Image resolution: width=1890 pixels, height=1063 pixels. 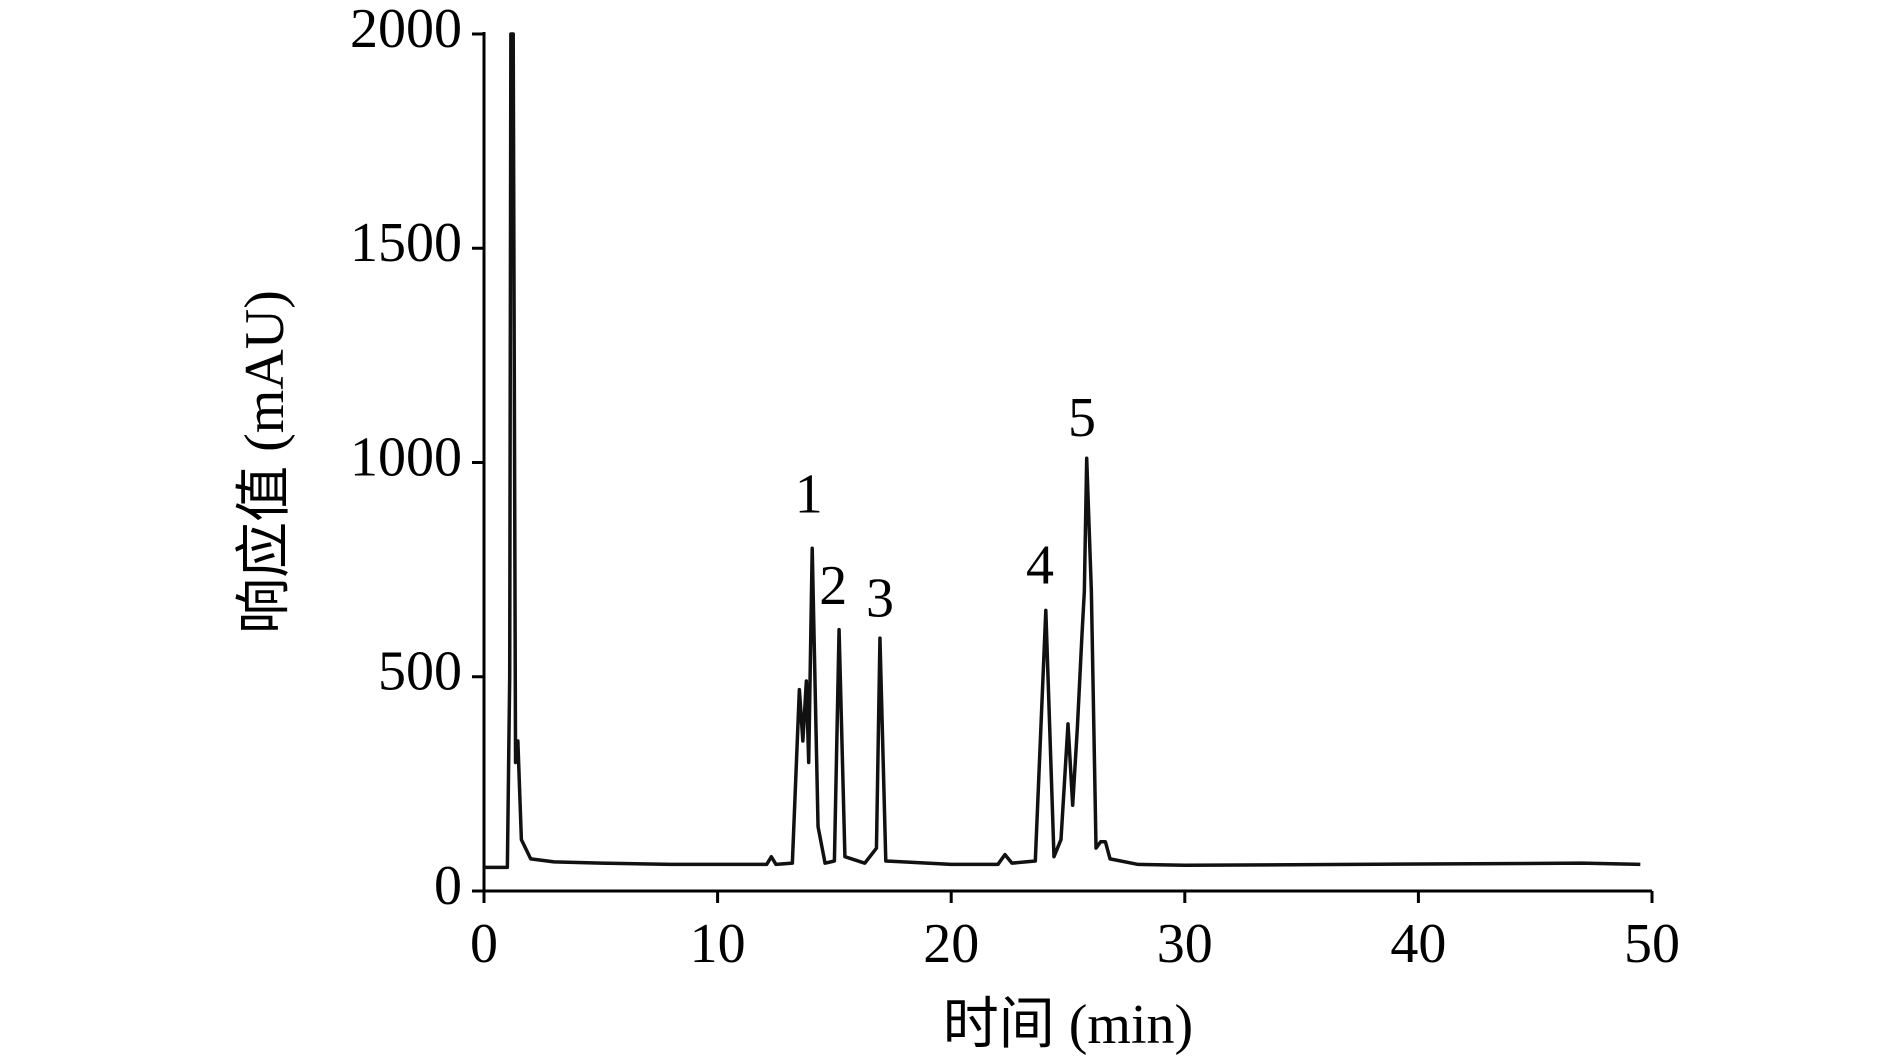 What do you see at coordinates (406, 243) in the screenshot?
I see `y-tick-label: 1500` at bounding box center [406, 243].